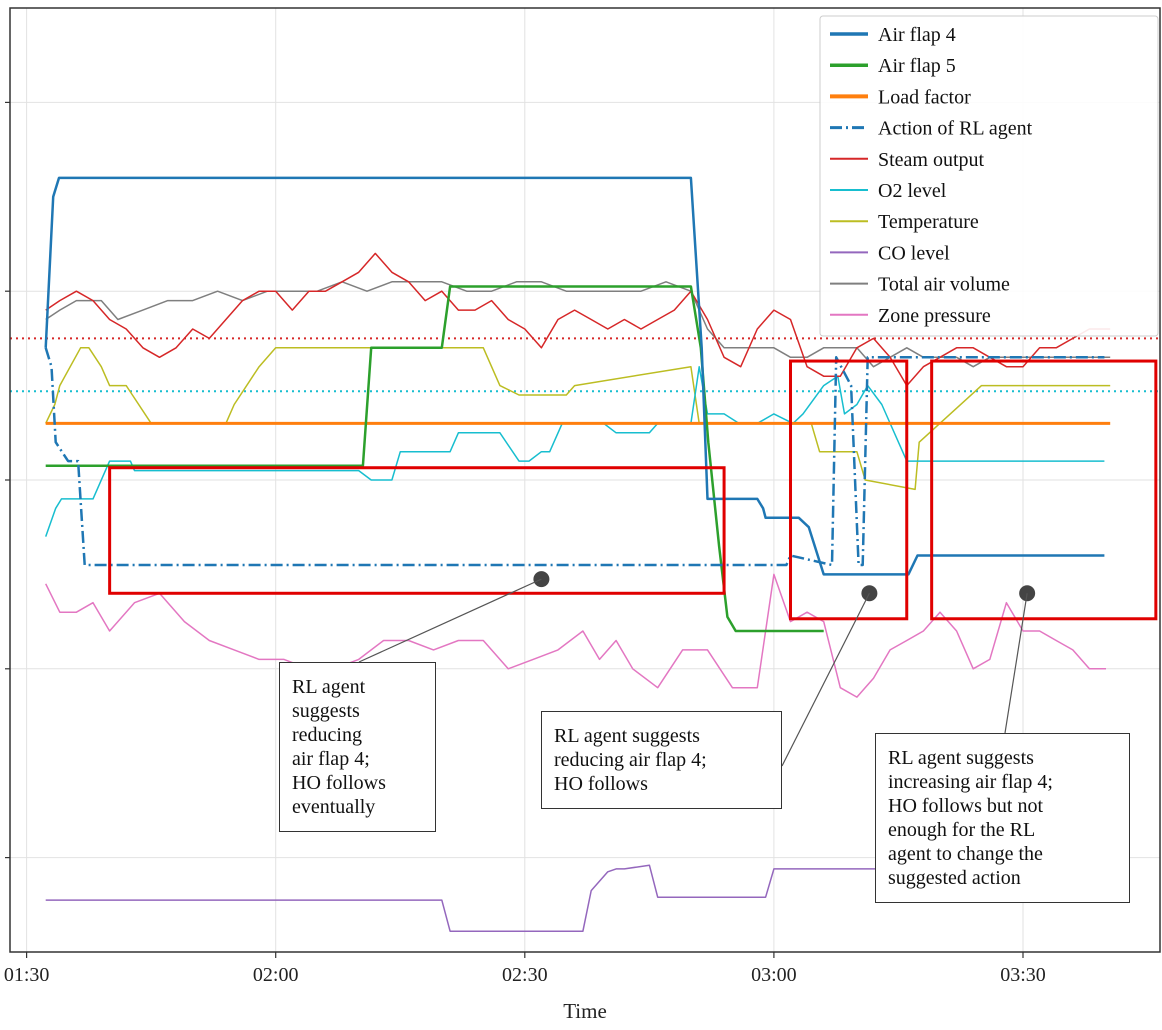  I want to click on annotation-line: enough for the RL, so click(962, 830).